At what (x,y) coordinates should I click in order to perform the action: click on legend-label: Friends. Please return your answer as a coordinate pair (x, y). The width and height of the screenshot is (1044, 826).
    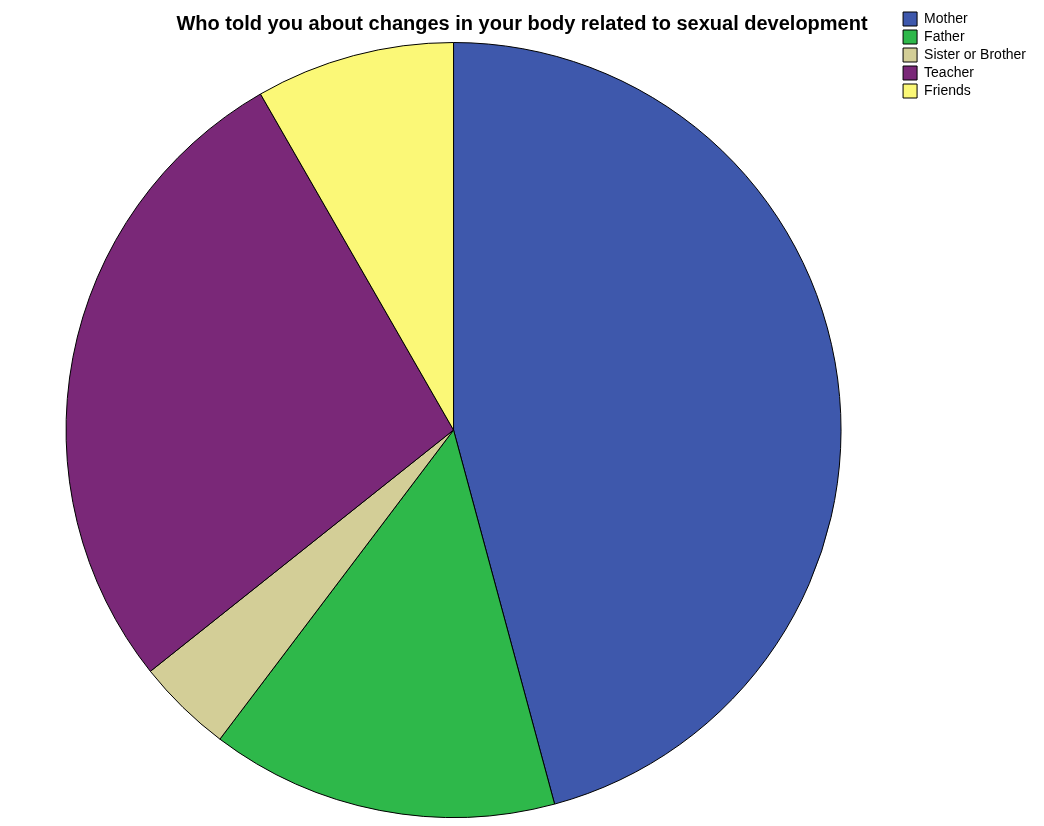
    Looking at the image, I should click on (947, 89).